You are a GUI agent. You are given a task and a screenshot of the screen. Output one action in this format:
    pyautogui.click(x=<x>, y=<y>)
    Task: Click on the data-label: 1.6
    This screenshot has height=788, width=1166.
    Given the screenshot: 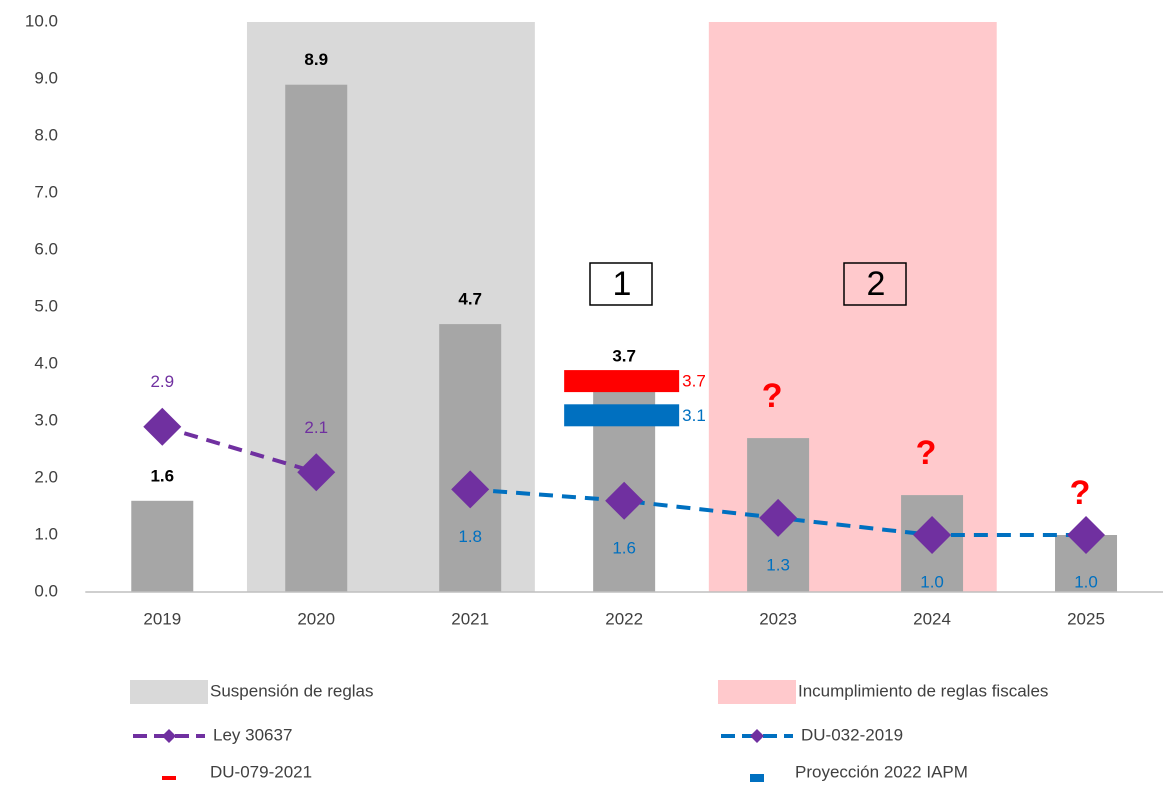 What is the action you would take?
    pyautogui.click(x=624, y=547)
    